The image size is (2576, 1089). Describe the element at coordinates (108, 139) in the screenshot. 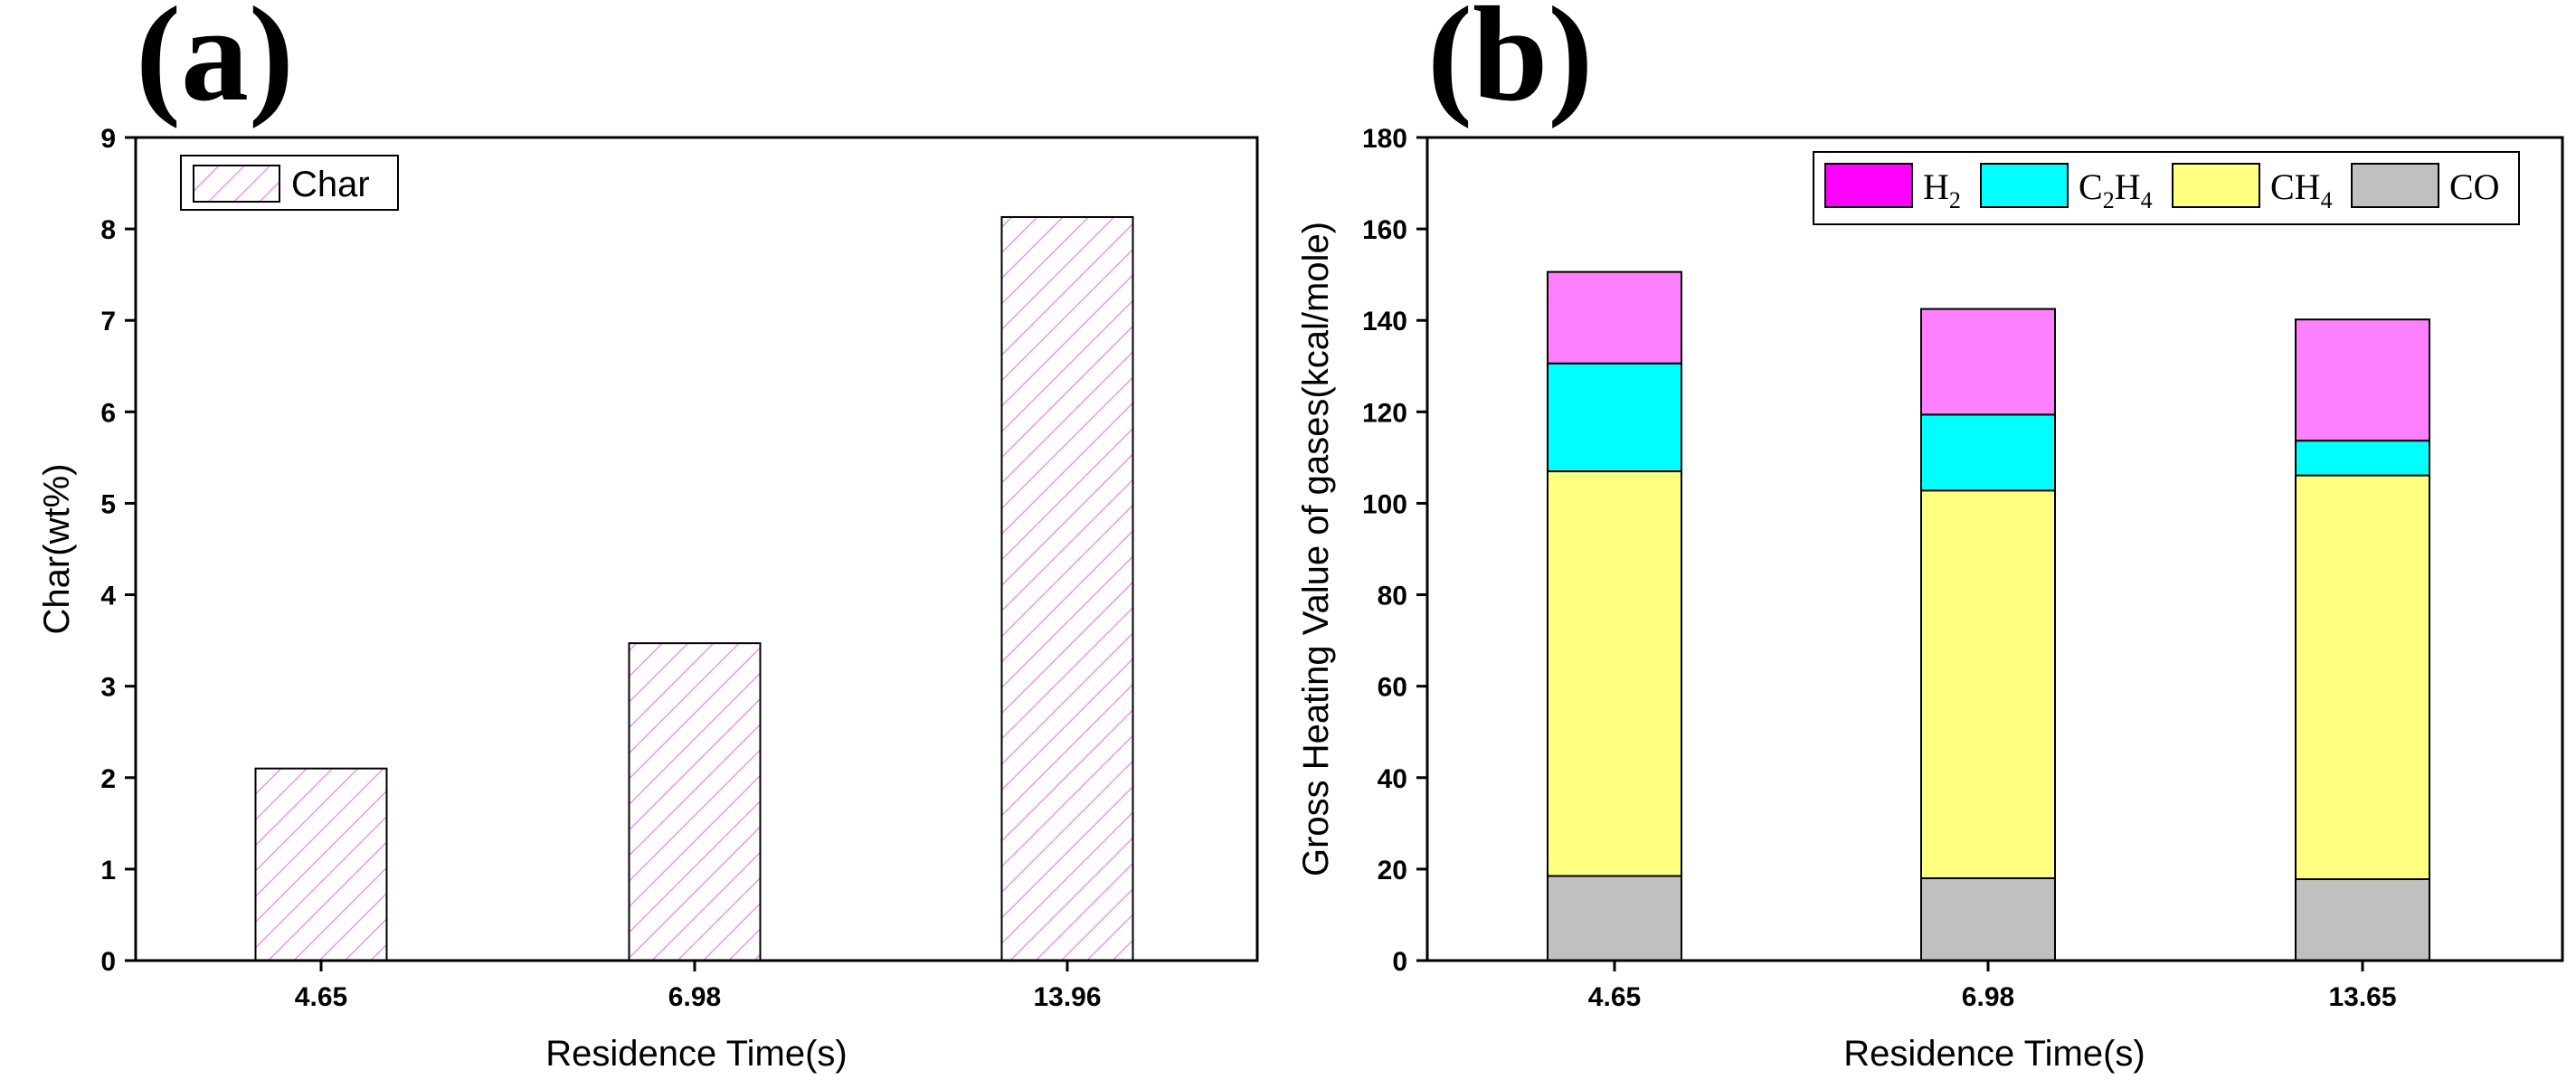

I see `y-tick-label: 9` at that location.